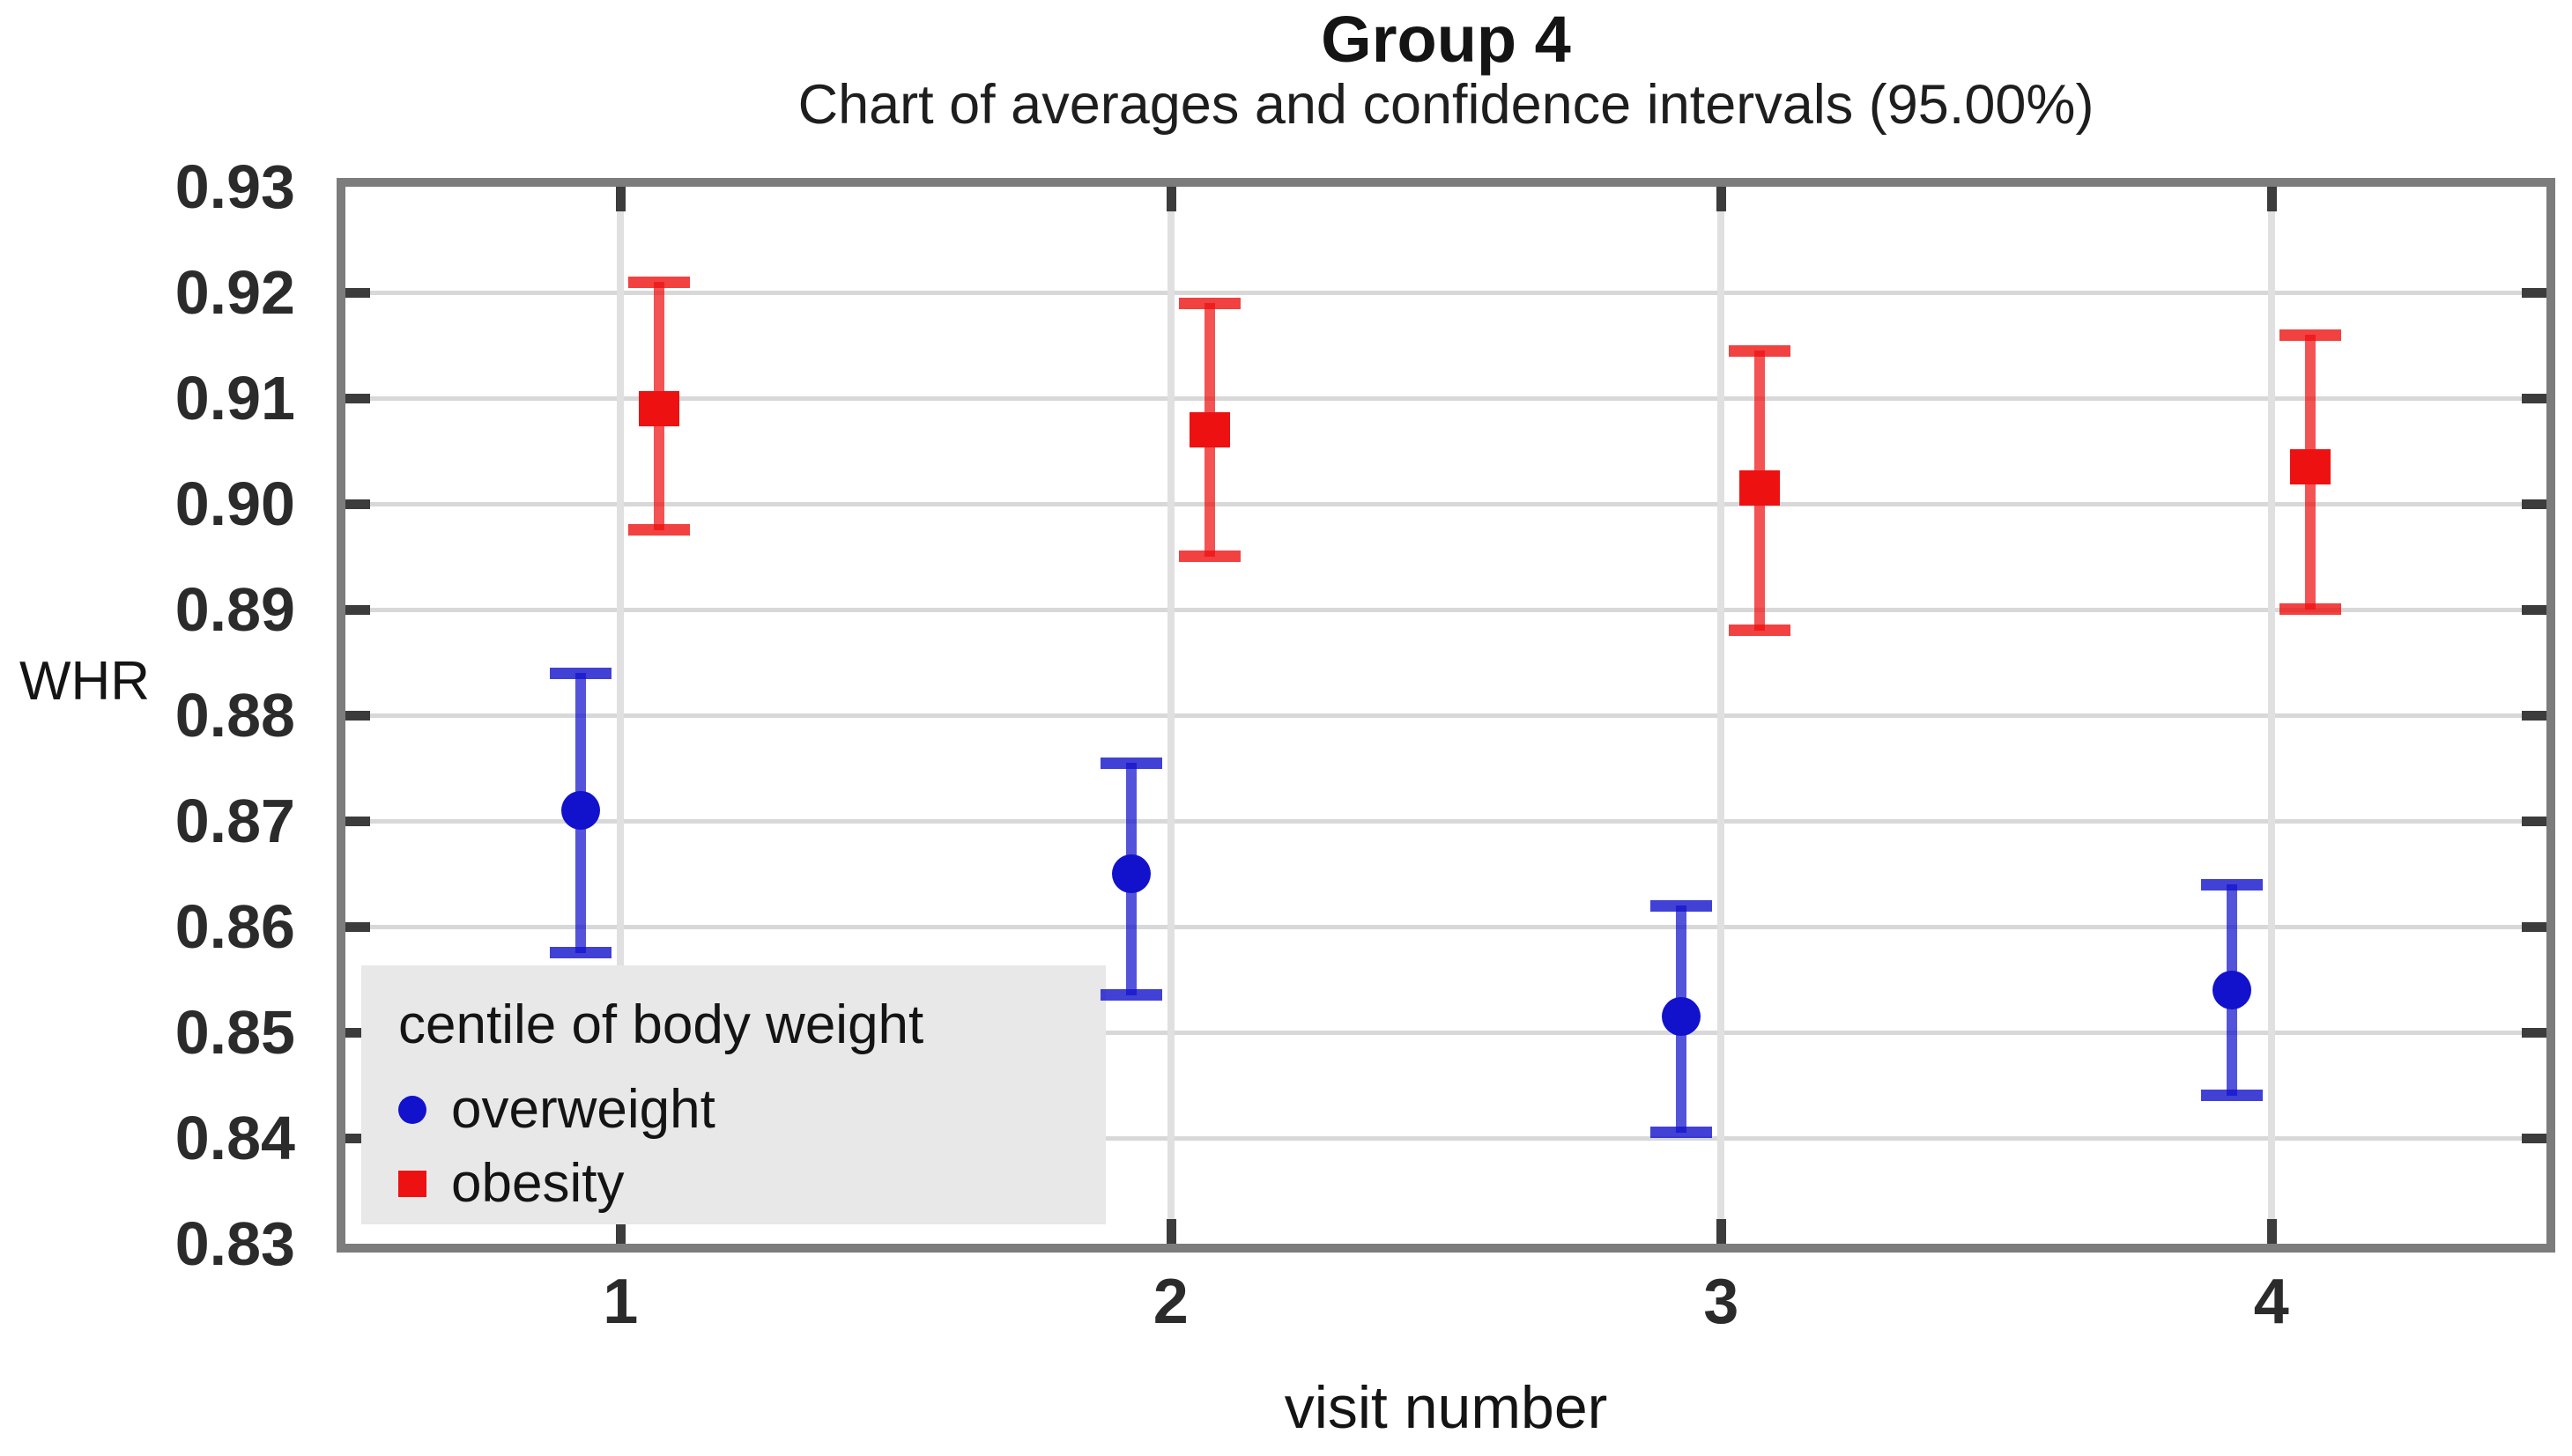 This screenshot has width=2572, height=1456. I want to click on y-tick-label: 0.86, so click(235, 926).